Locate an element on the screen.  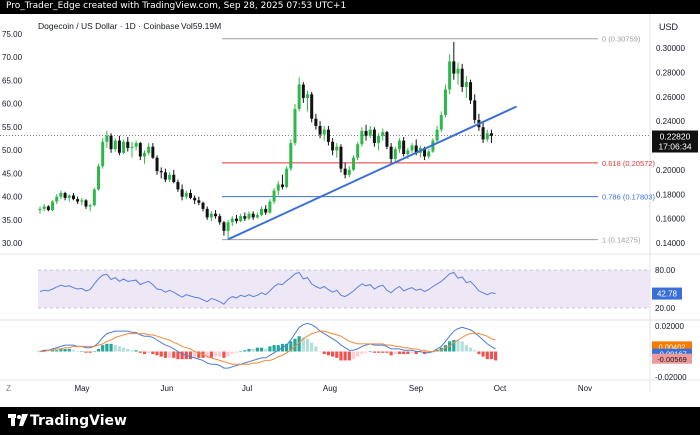
macd-pane: 0.02000 -0.02000 0.00402-0.00167-0.00569 is located at coordinates (365, 352).